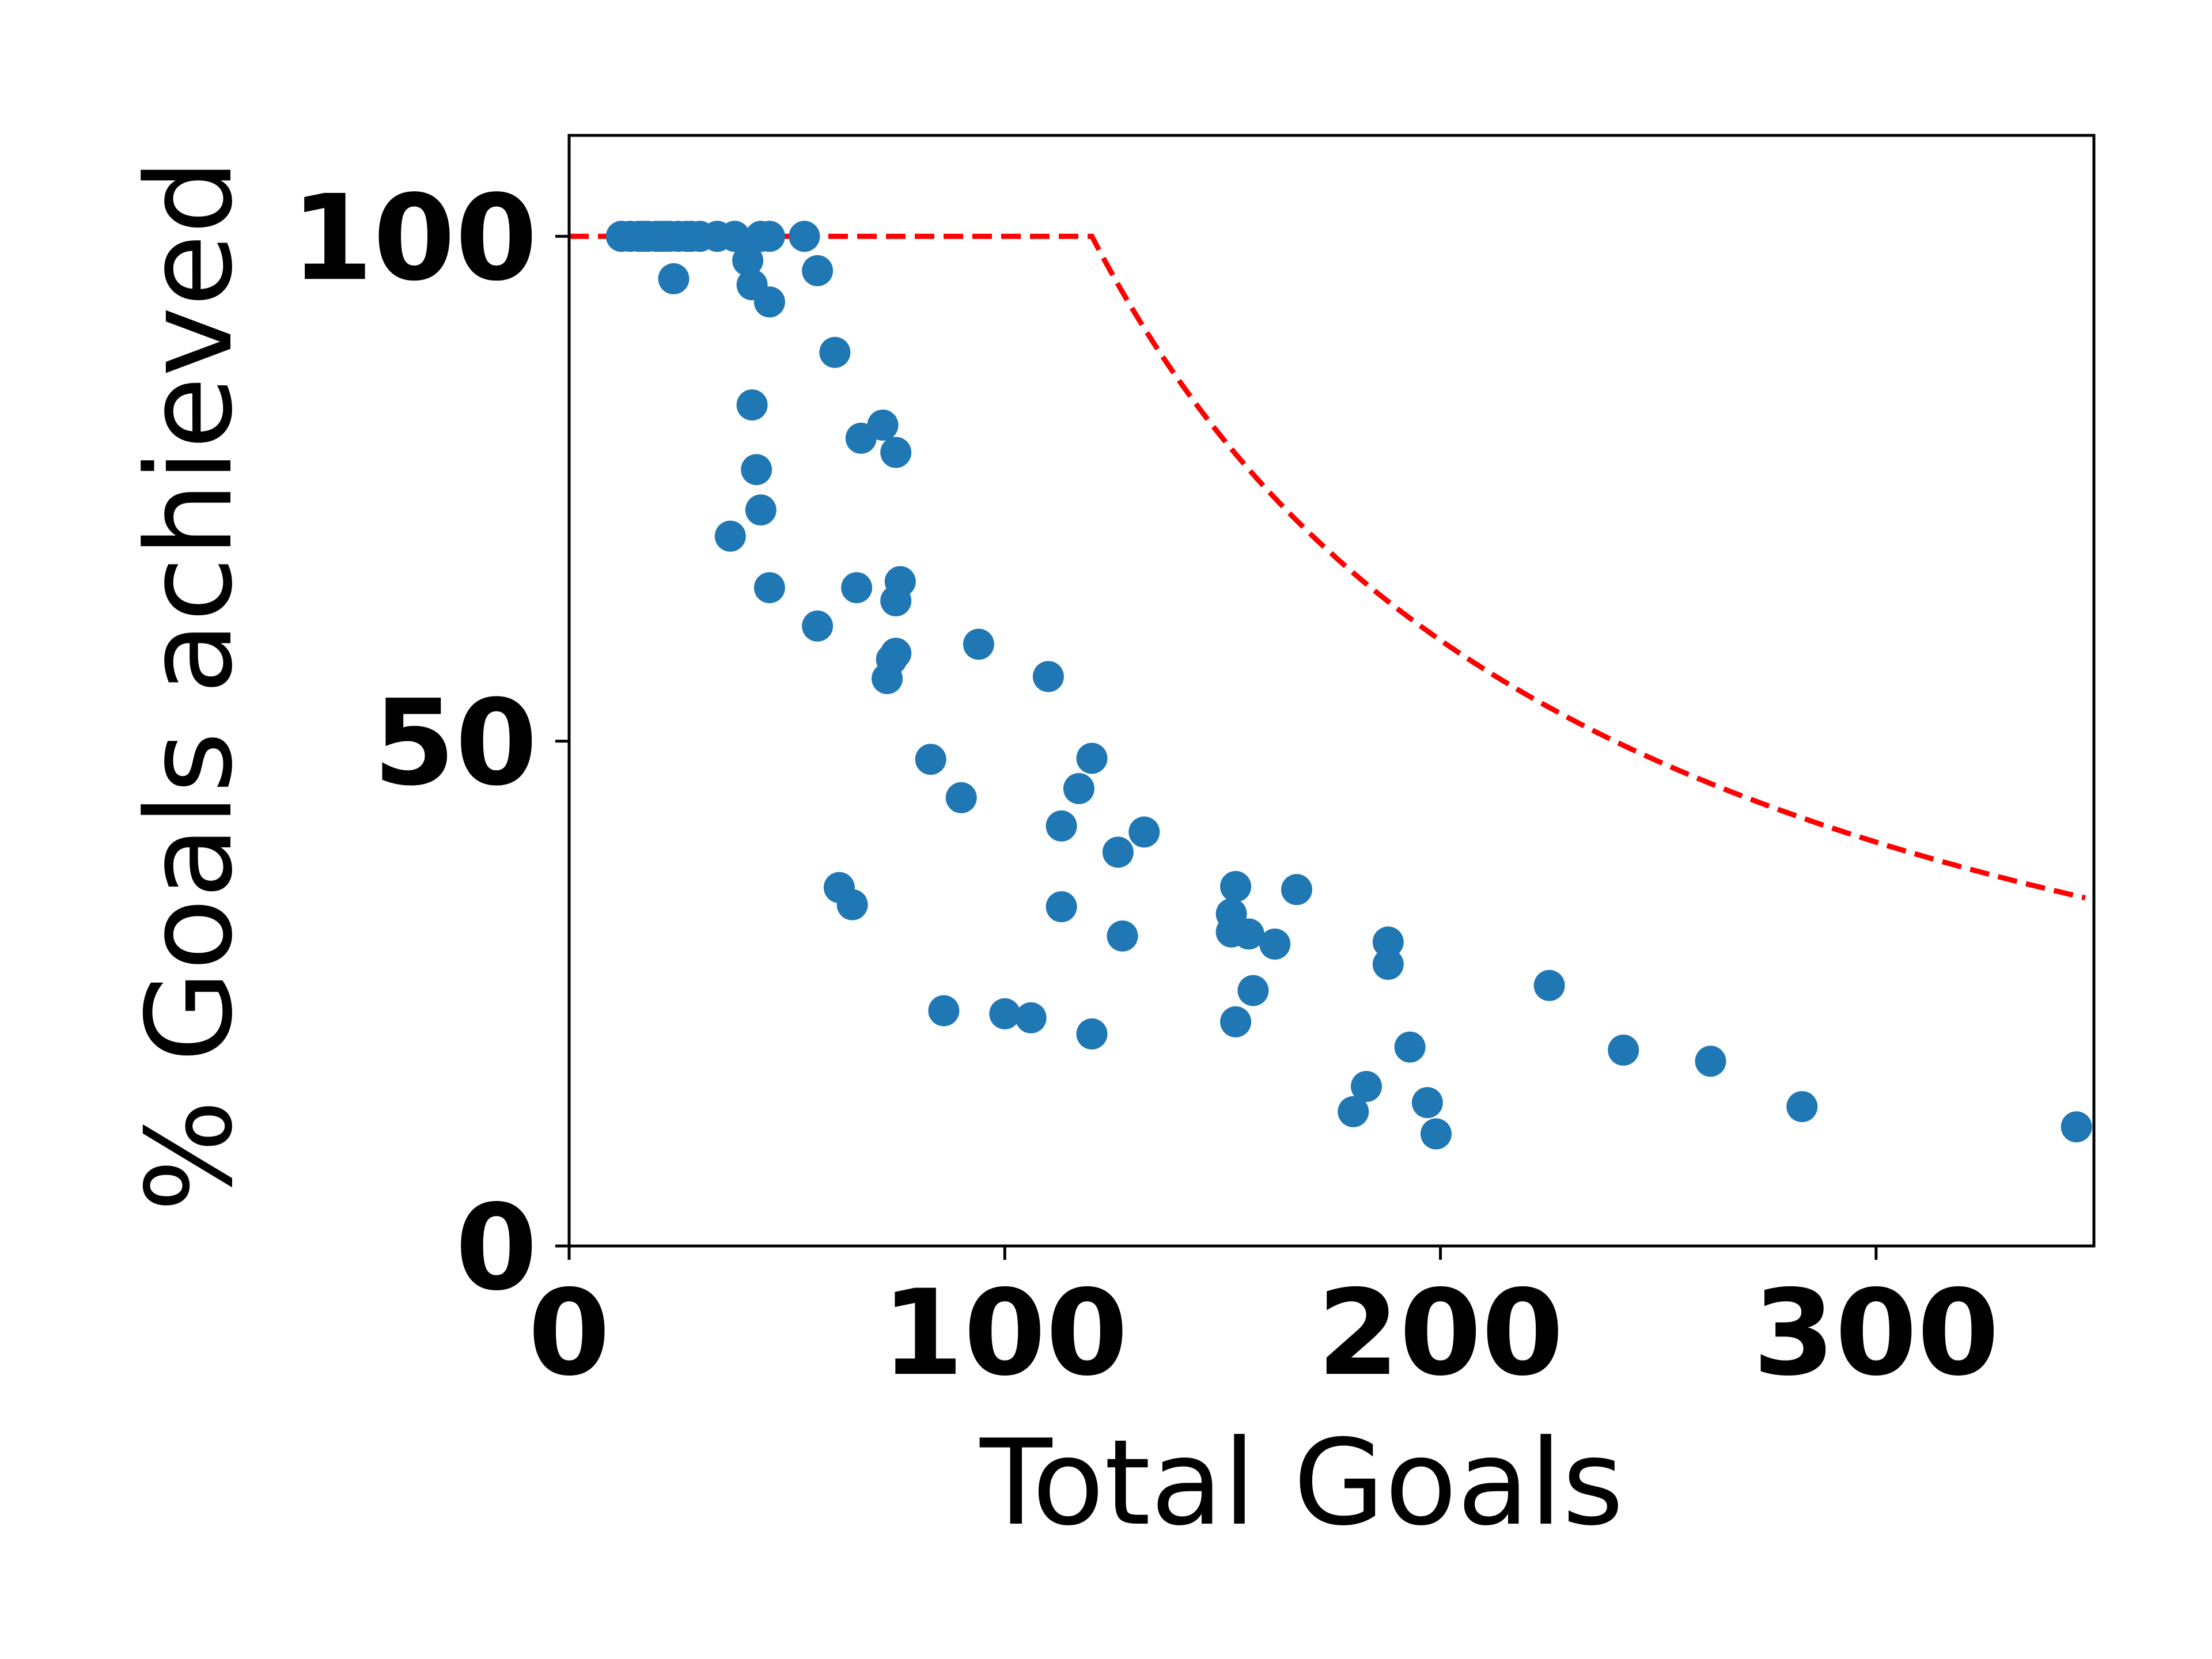  I want to click on x-axis-label: Total Goals, so click(1301, 1483).